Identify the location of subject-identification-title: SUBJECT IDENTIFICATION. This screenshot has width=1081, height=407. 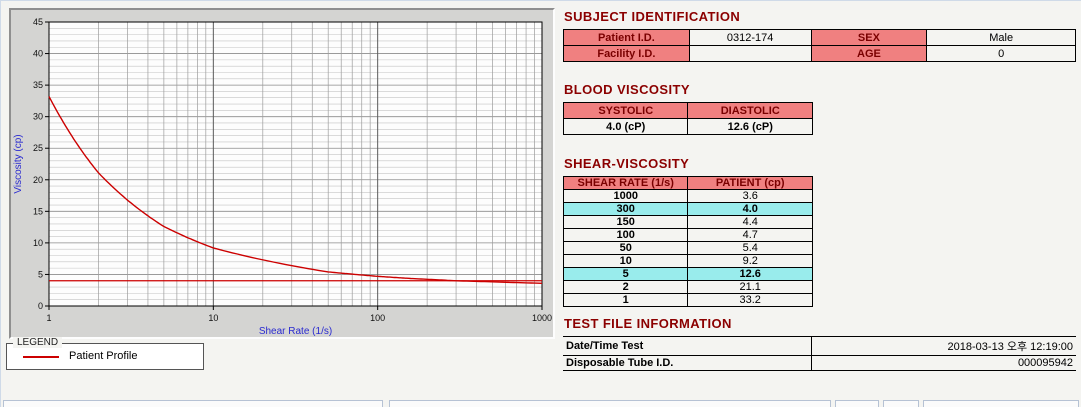
(652, 16).